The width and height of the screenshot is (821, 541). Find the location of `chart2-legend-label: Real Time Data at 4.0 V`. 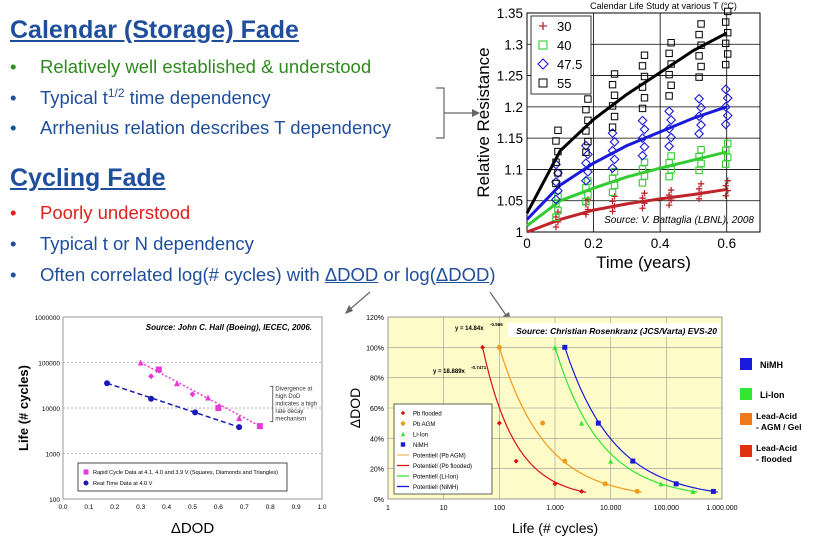

chart2-legend-label: Real Time Data at 4.0 V is located at coordinates (123, 484).